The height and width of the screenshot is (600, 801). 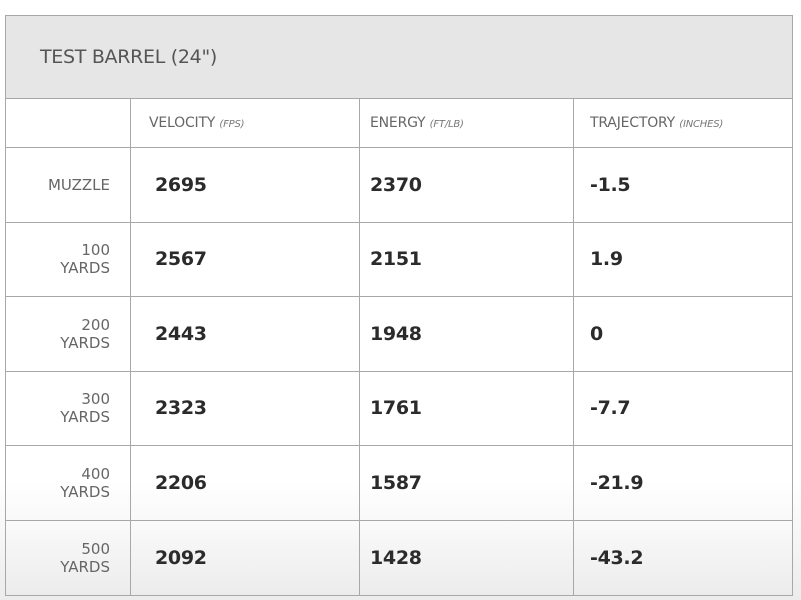 What do you see at coordinates (466, 483) in the screenshot?
I see `energy-cell: 1587` at bounding box center [466, 483].